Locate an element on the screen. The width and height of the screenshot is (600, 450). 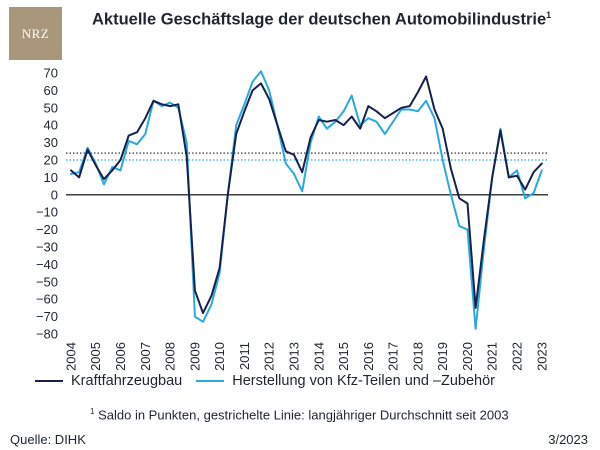
legend-swatch-zulieferer is located at coordinates (210, 381).